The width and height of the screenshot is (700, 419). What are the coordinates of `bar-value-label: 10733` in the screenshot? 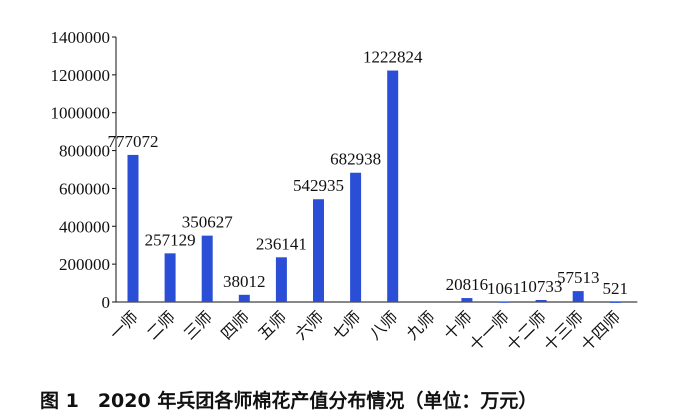 It's located at (541, 286).